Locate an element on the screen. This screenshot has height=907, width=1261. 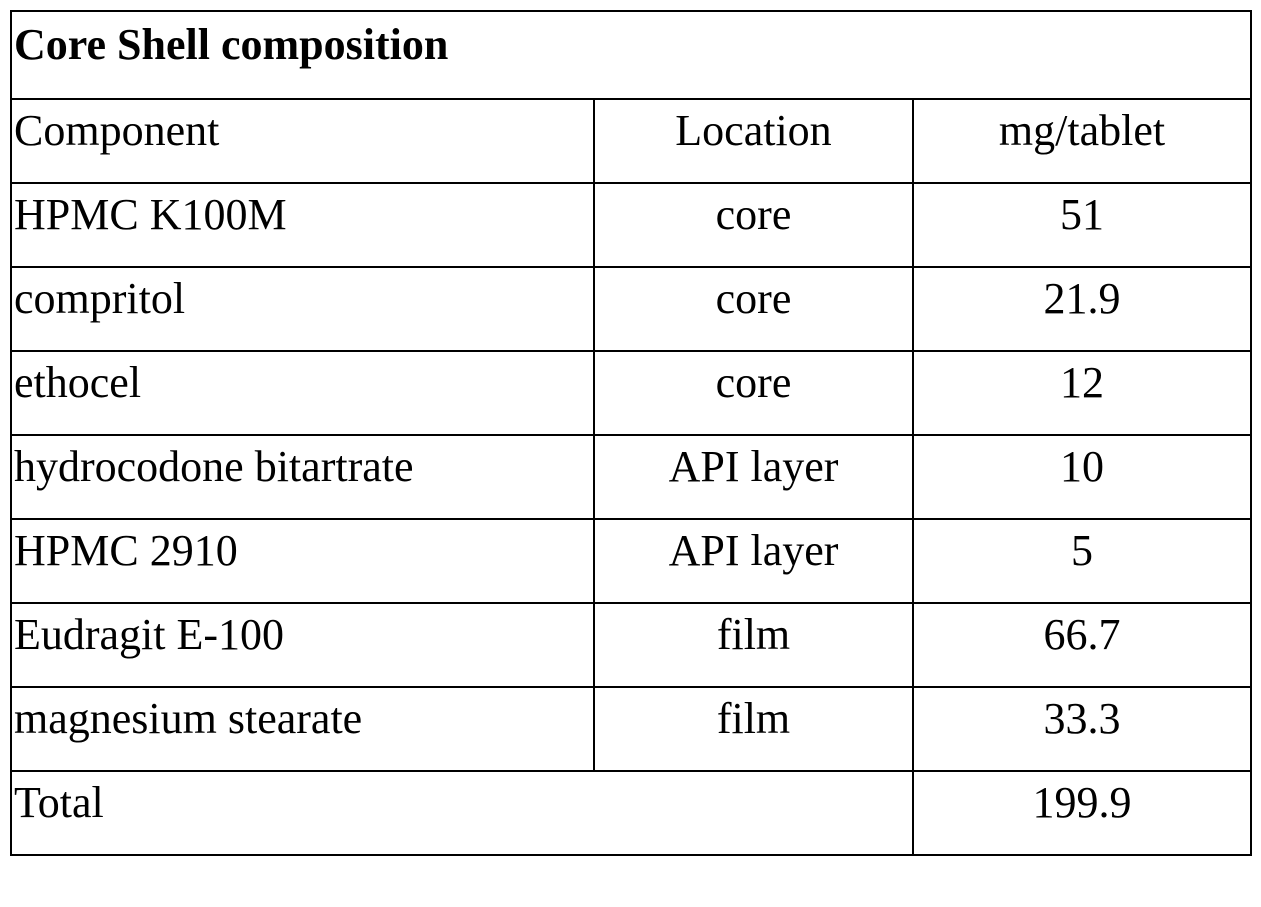
mg-cell: 5 is located at coordinates (1082, 561).